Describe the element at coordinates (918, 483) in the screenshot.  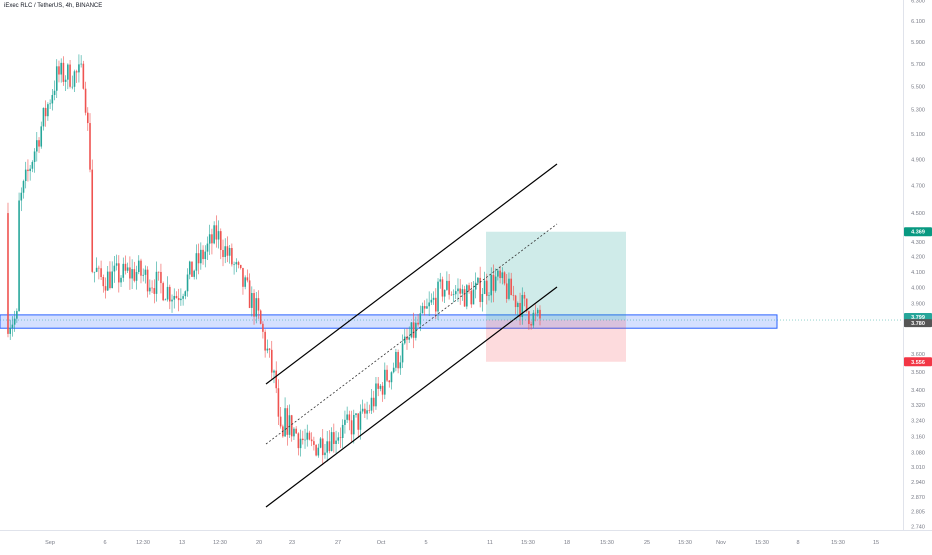
I see `price-tick-label: 2.940` at that location.